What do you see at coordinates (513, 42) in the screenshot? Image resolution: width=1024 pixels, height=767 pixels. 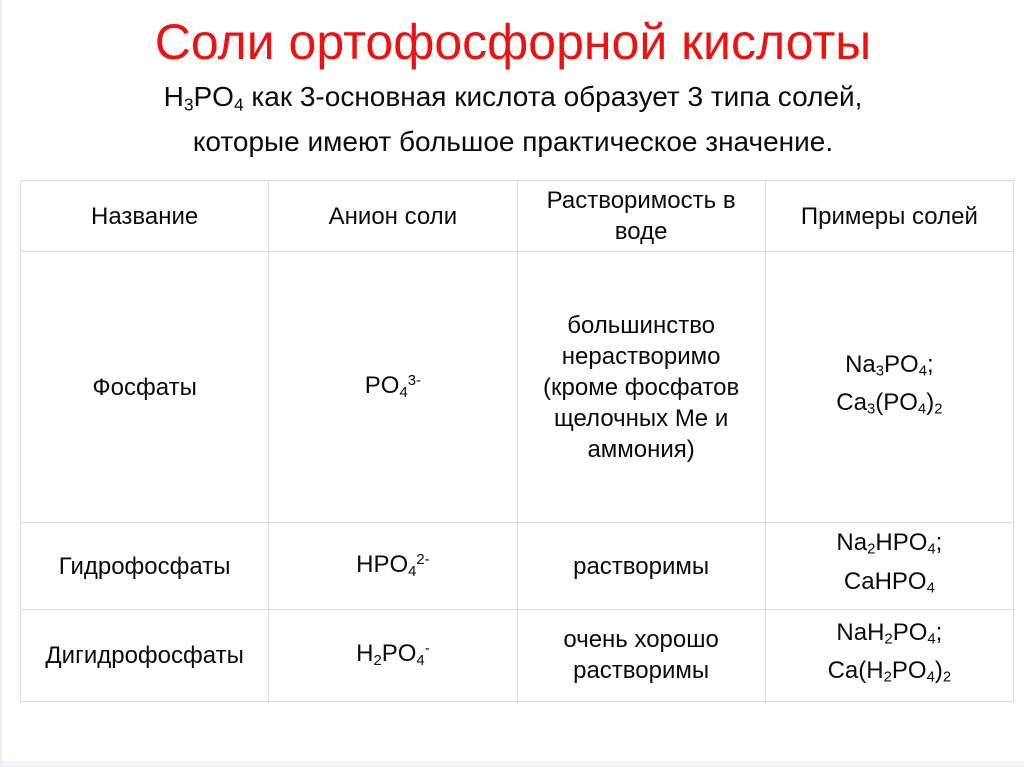 I see `page-title: Соли ортофосфорной кислоты` at bounding box center [513, 42].